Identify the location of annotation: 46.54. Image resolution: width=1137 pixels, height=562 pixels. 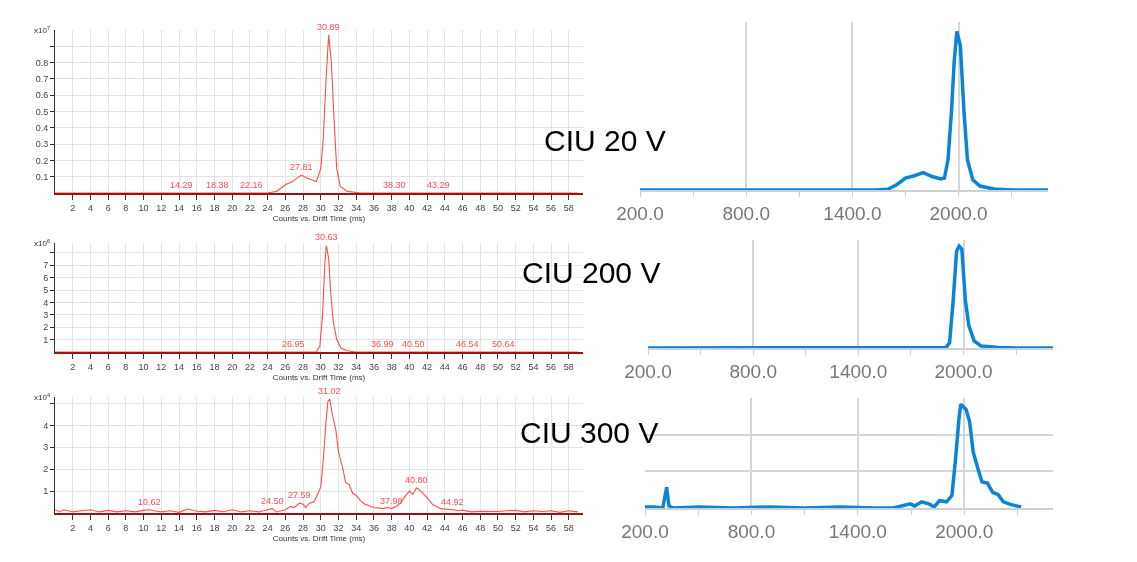
(467, 344).